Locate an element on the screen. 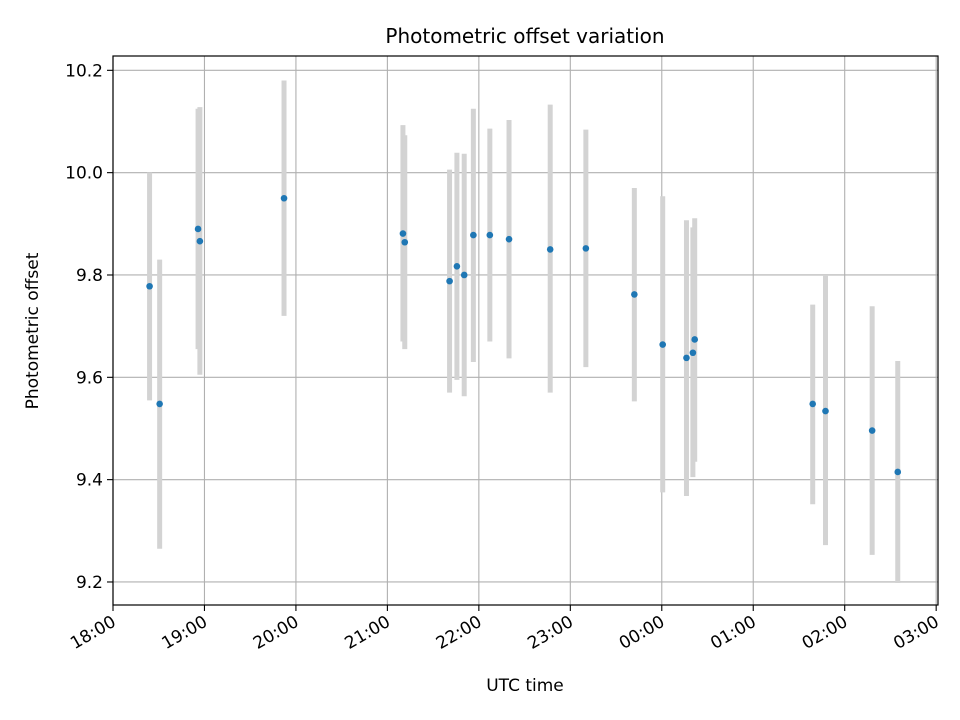 This screenshot has width=960, height=720. y-axis: 9.2 9.4 9.6 9.8 10.0 10.2 is located at coordinates (89, 327).